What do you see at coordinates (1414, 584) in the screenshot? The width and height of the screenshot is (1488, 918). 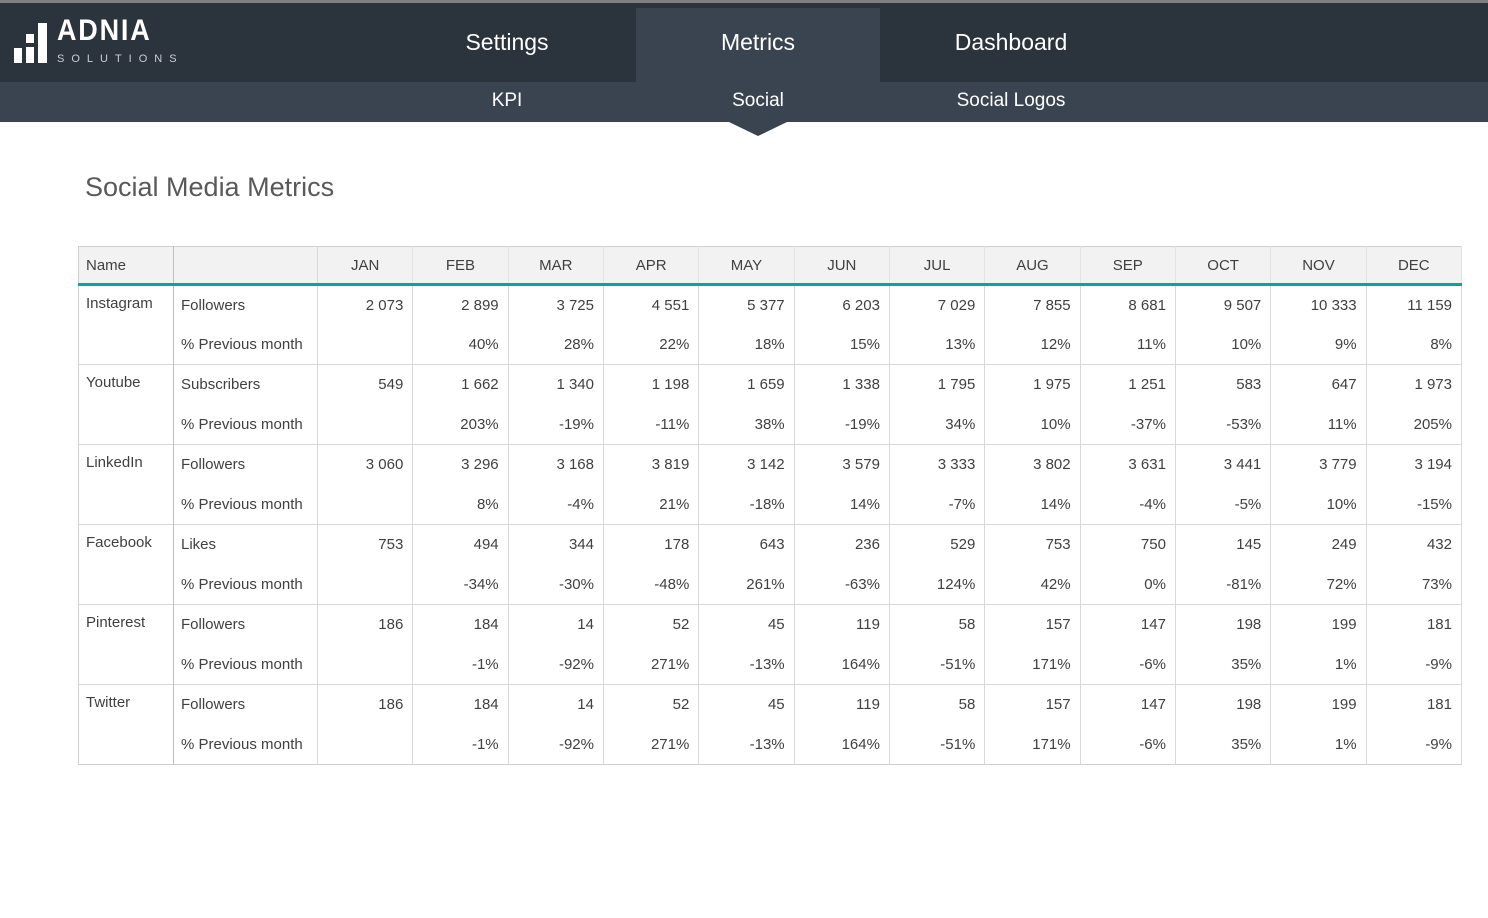 I see `cell-pct: 73%` at bounding box center [1414, 584].